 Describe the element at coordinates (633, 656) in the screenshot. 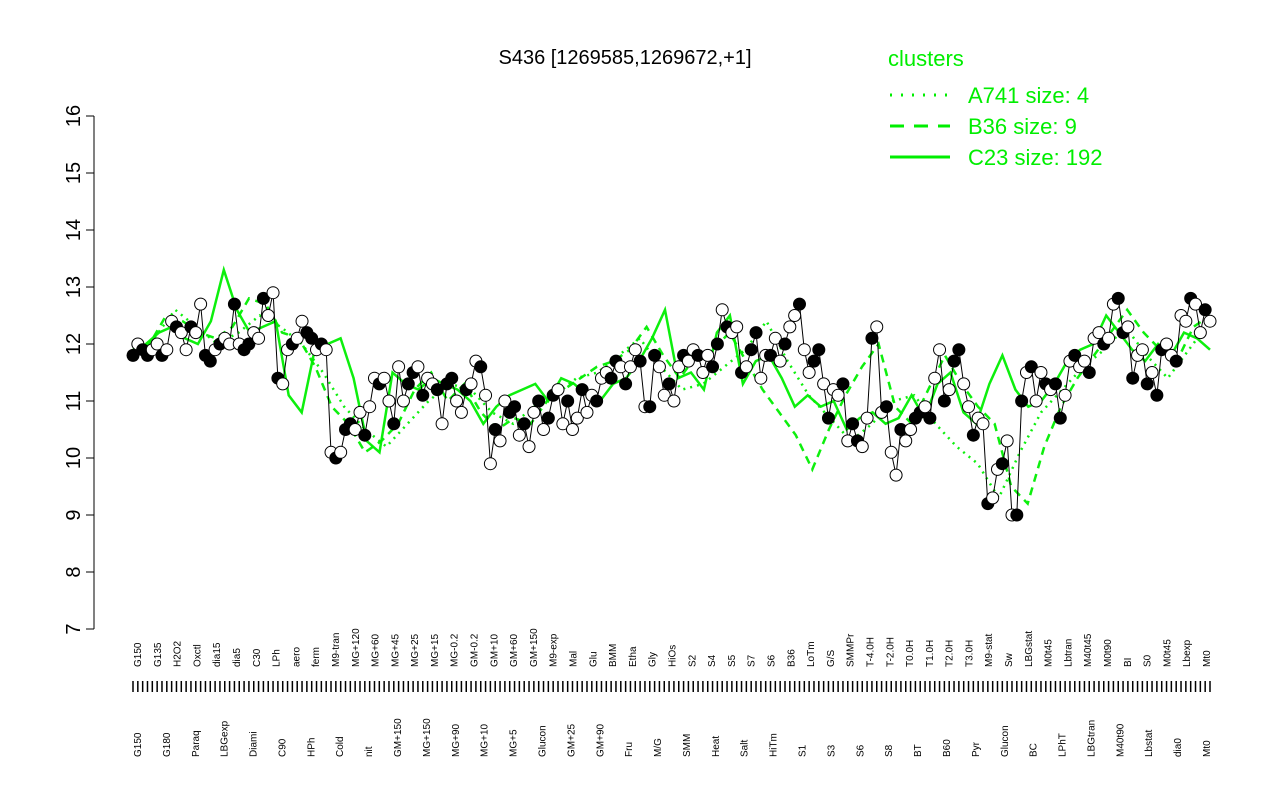

I see `x-tick-label: Etha` at that location.